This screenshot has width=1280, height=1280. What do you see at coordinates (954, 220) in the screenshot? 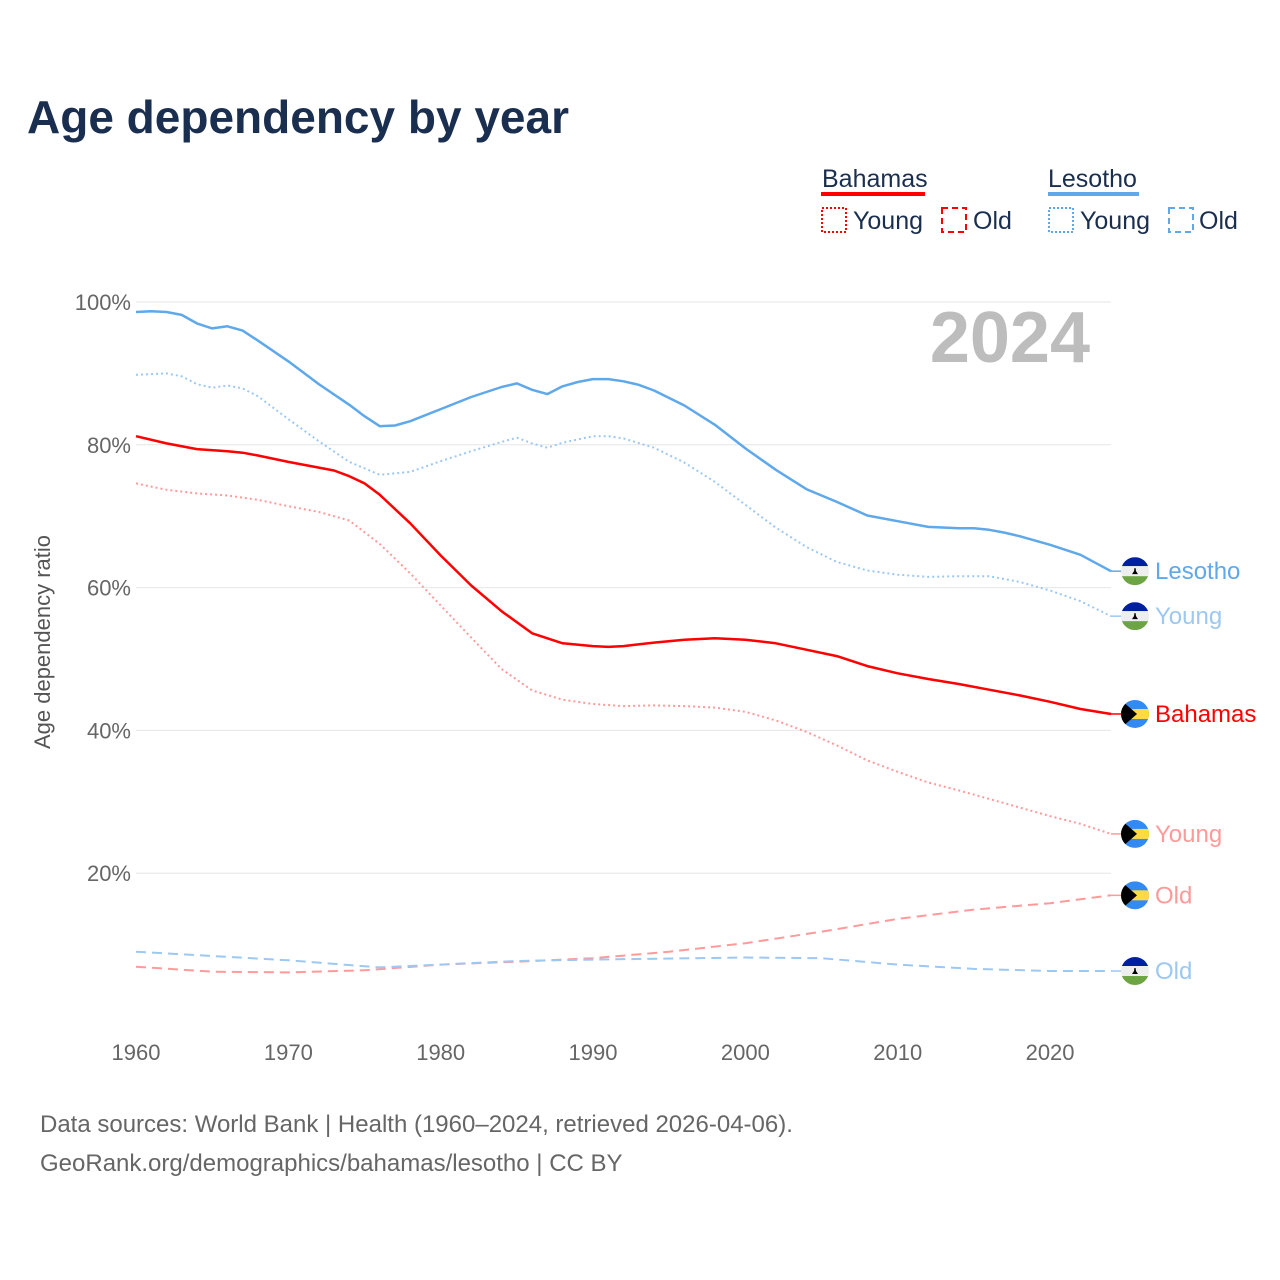
I see `legend-bahamas-old-swatch` at bounding box center [954, 220].